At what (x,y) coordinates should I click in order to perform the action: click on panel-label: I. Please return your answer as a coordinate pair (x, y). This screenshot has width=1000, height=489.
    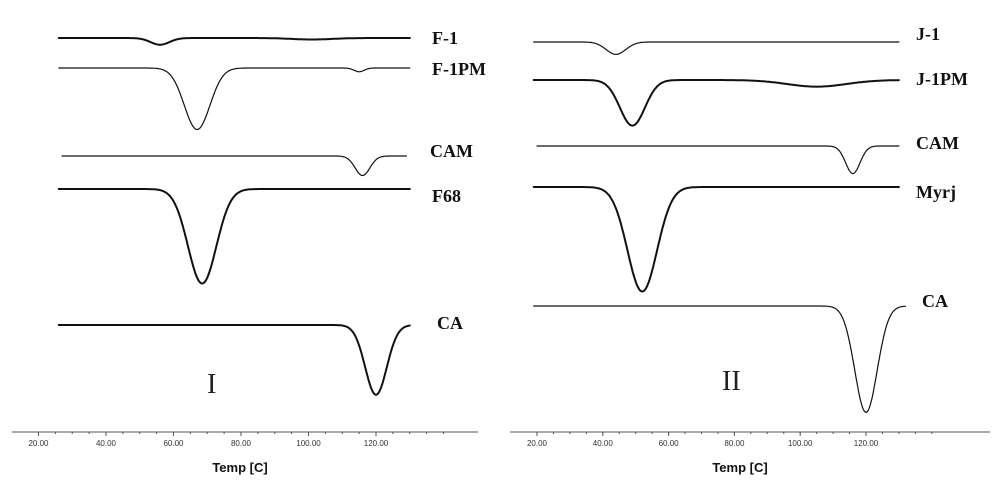
    Looking at the image, I should click on (211, 384).